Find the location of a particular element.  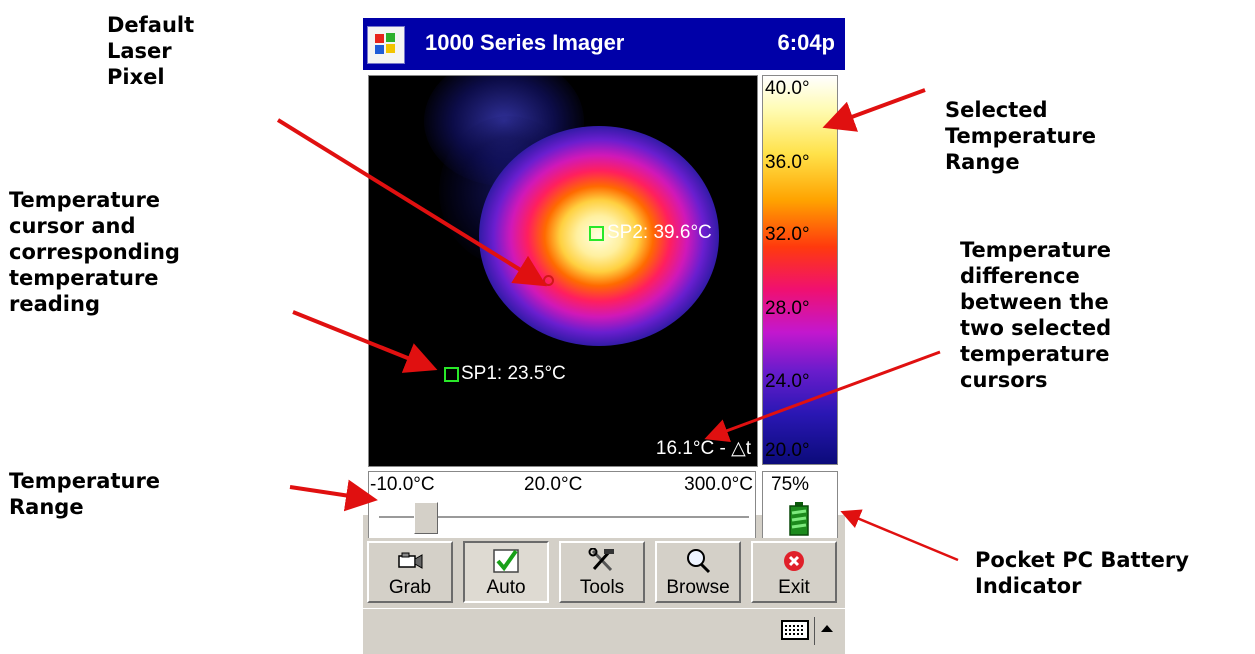

callout-default-laser-pixel: Default Laser Pixel is located at coordinates (151, 51).